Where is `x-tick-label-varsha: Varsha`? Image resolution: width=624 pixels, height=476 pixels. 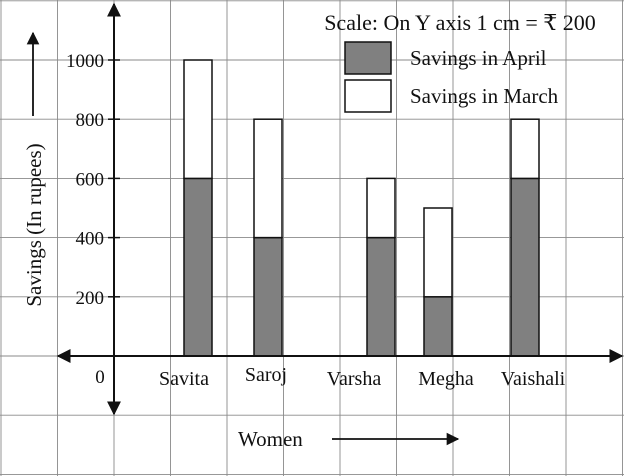 x-tick-label-varsha: Varsha is located at coordinates (354, 379).